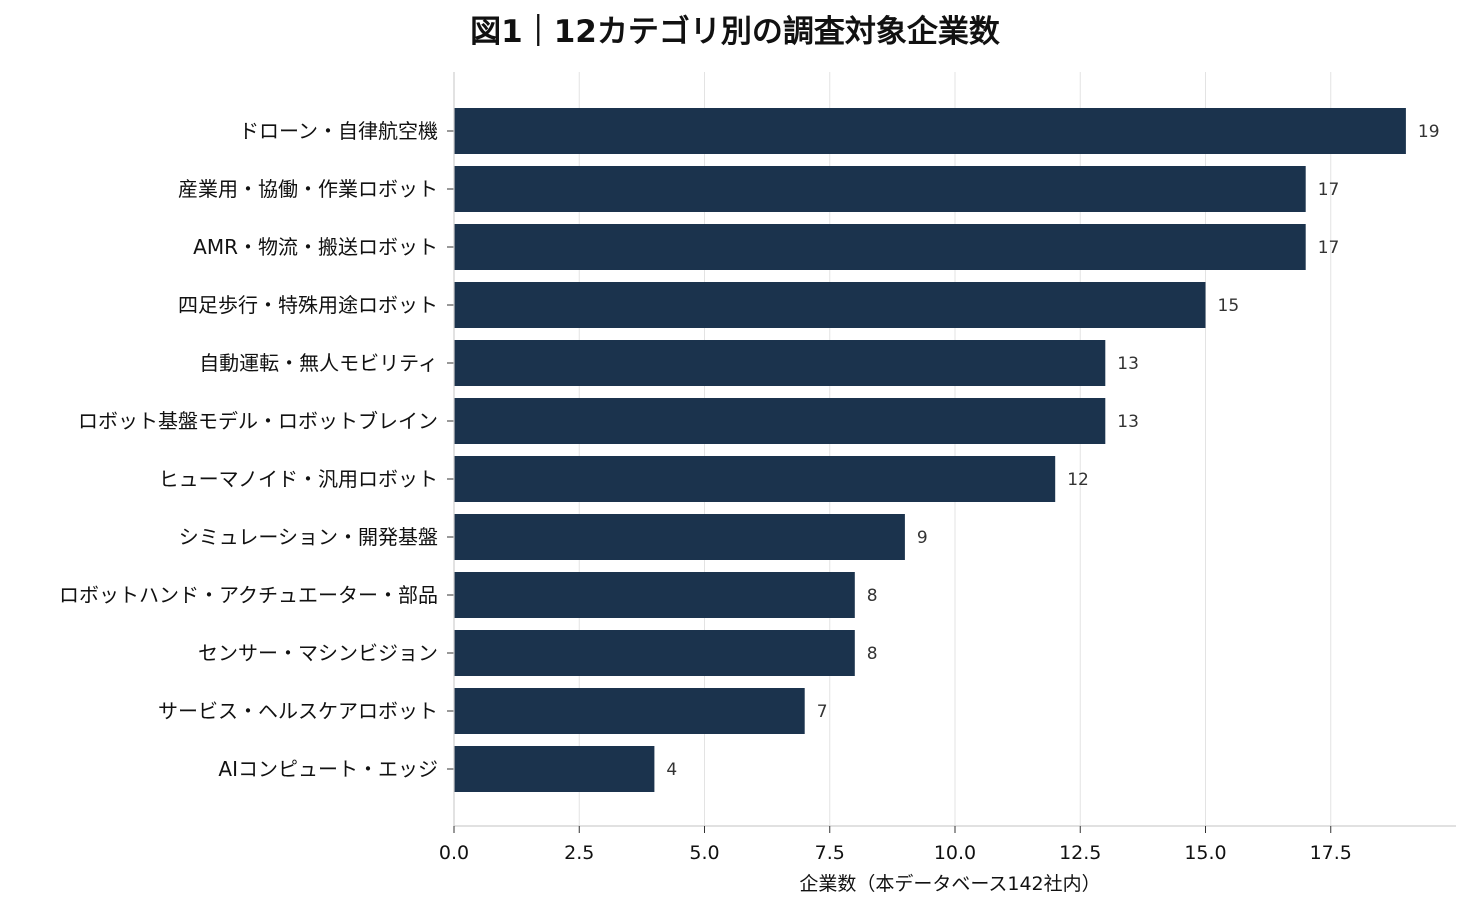  What do you see at coordinates (830, 853) in the screenshot?
I see `x-tick-label: 7.5` at bounding box center [830, 853].